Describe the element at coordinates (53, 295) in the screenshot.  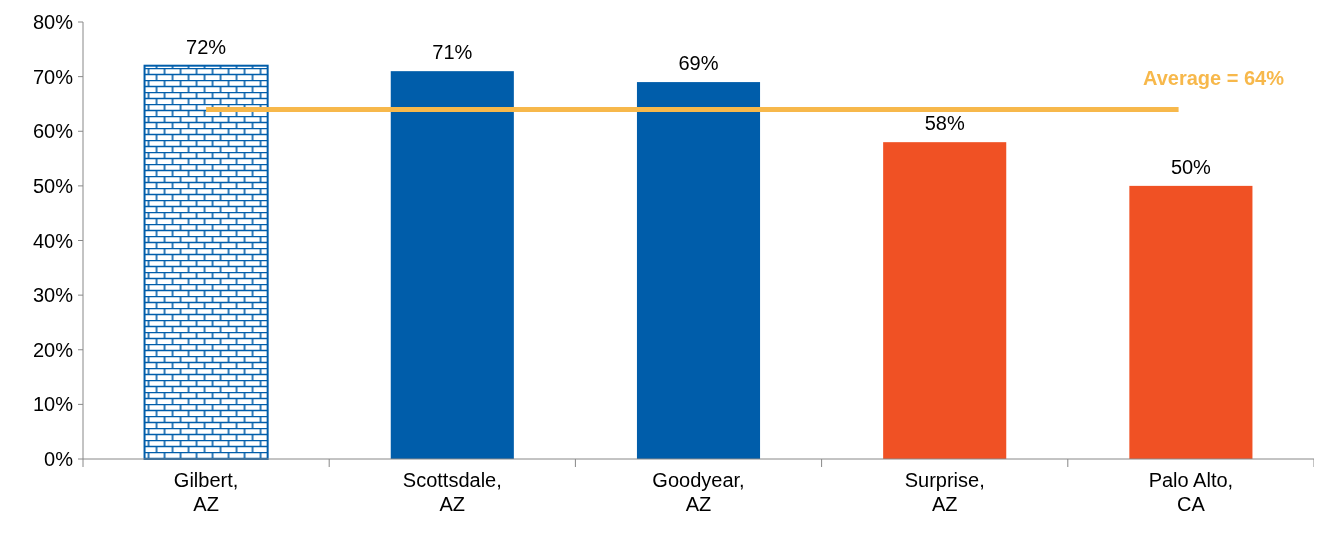
I see `y-tick-label: 30%` at that location.